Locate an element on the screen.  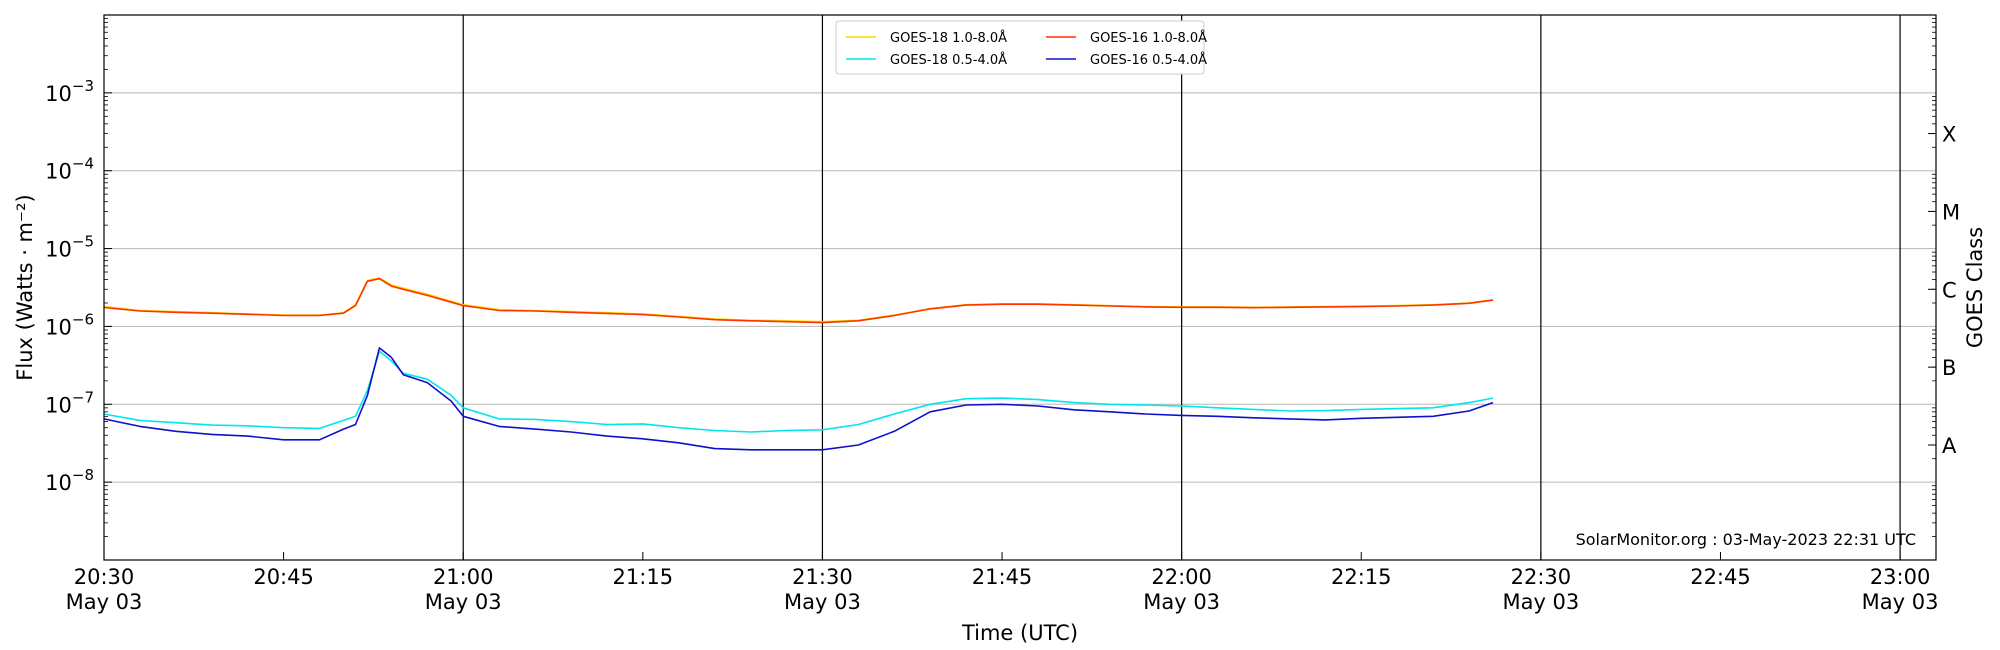
x-tick-label: 20:45 is located at coordinates (283, 577).